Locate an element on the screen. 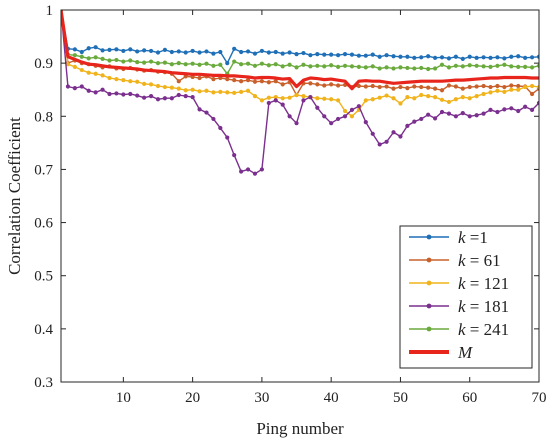 The width and height of the screenshot is (550, 443). legend-entry: k = 241 is located at coordinates (459, 329).